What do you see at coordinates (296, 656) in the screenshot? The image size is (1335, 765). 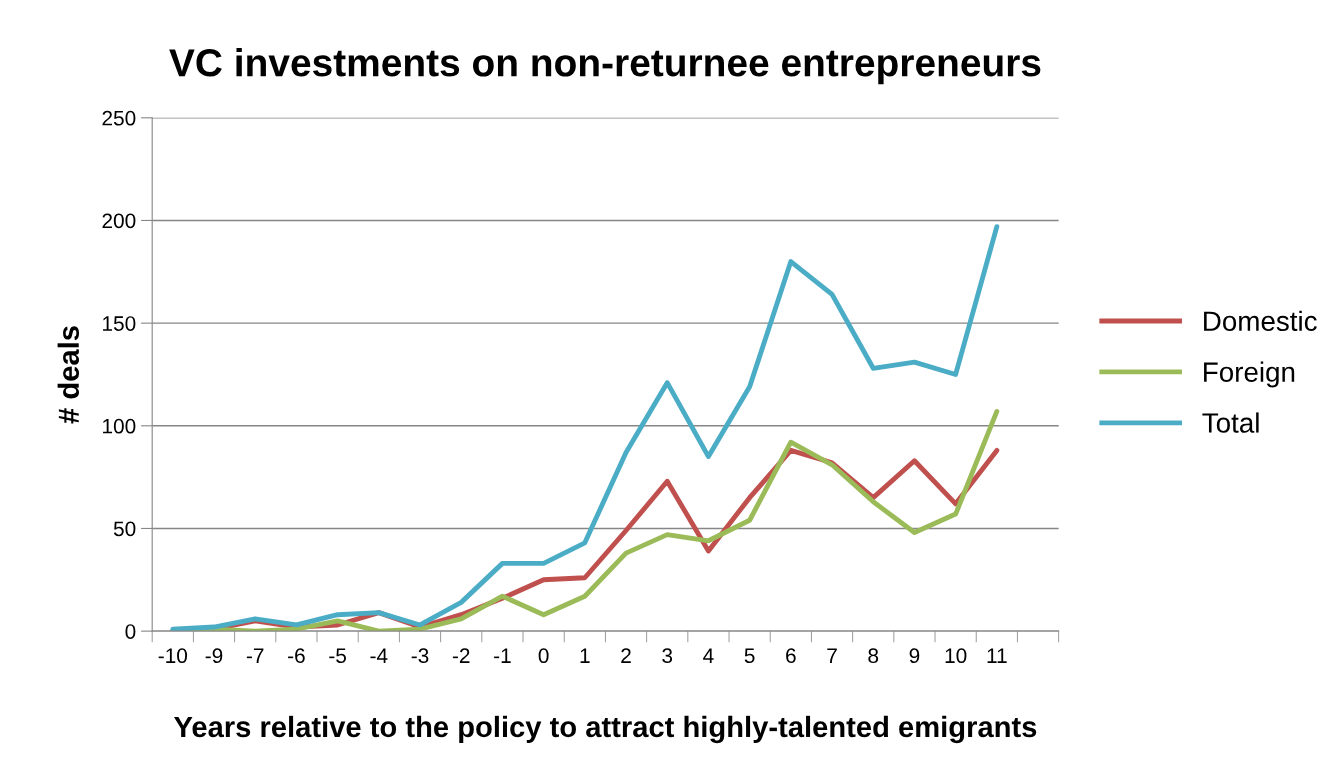 I see `x-tick-label: -6` at bounding box center [296, 656].